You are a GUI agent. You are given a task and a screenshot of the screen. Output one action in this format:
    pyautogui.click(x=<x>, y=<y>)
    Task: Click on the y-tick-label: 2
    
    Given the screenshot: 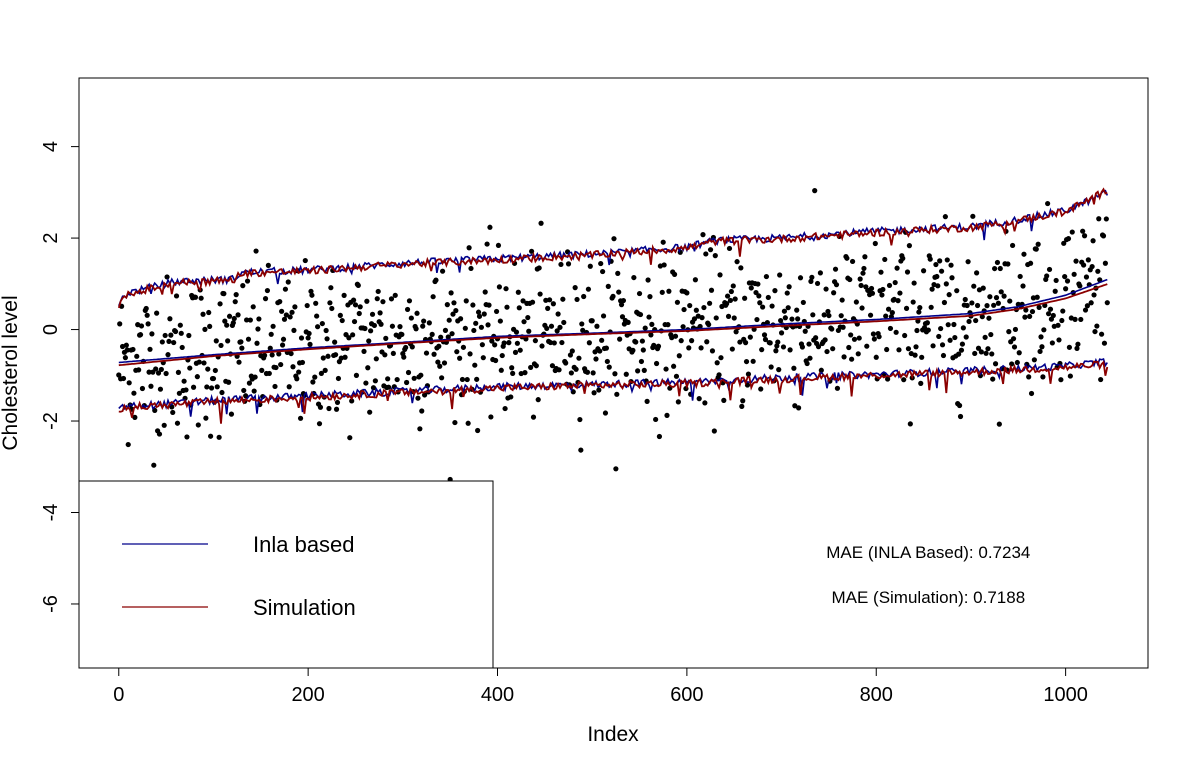 What is the action you would take?
    pyautogui.click(x=51, y=238)
    